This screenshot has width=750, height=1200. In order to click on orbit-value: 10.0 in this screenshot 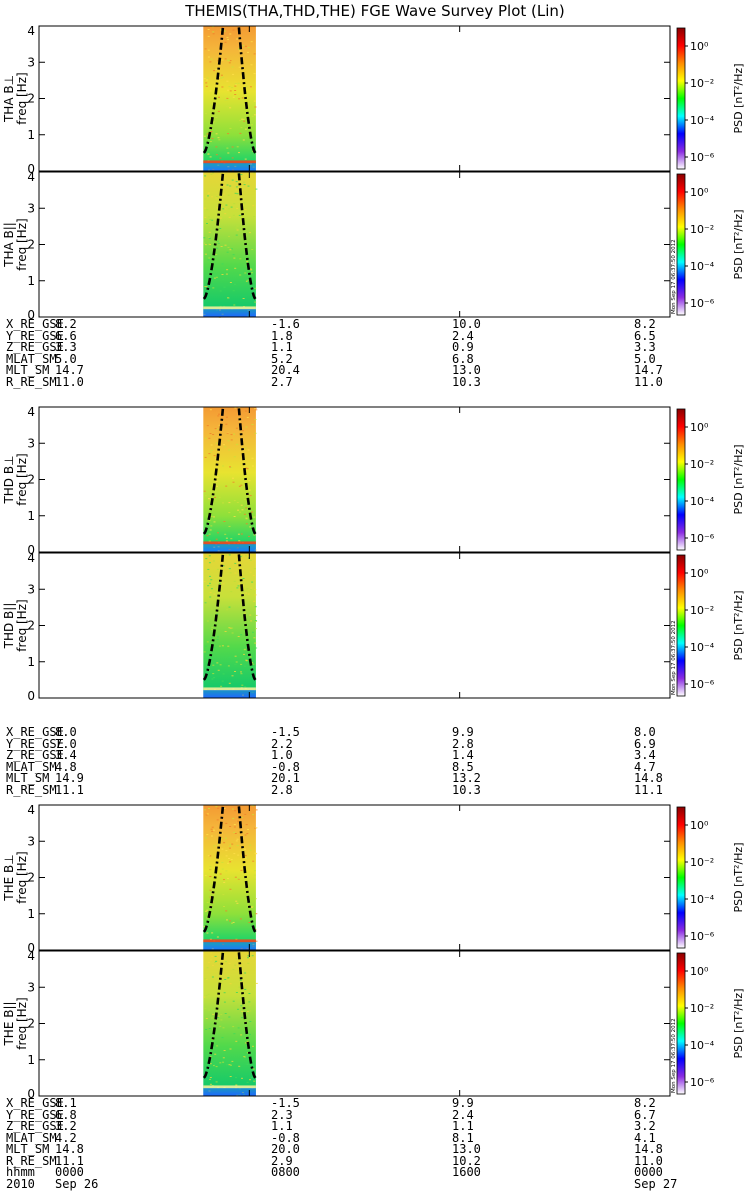, I will do `click(466, 324)`.